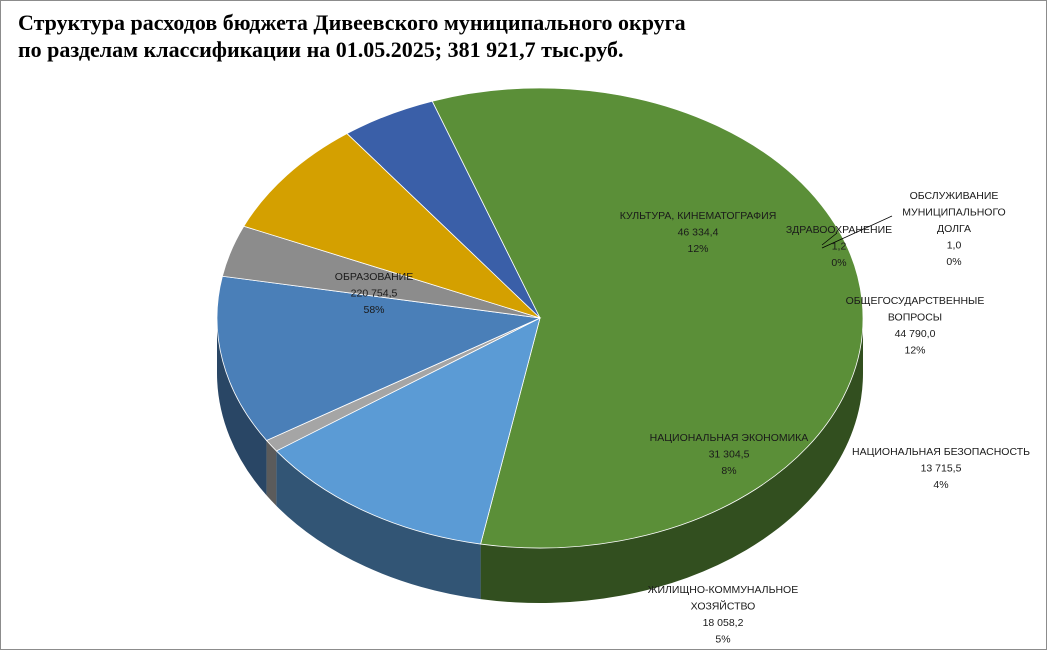 The width and height of the screenshot is (1049, 652). I want to click on data-label-1-0: КУЛЬТУРА, КИНЕМАТОГРАФИЯ, so click(698, 216).